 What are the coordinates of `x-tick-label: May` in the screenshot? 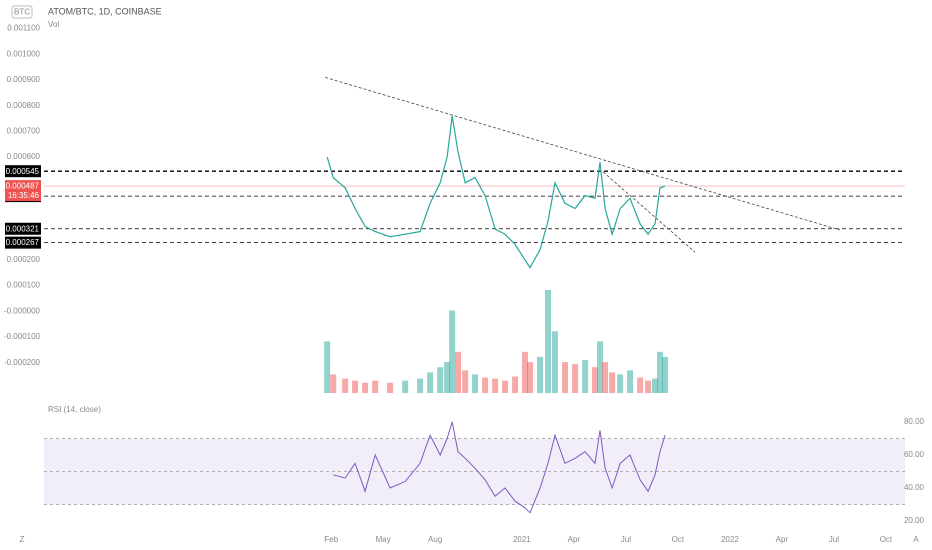 It's located at (383, 539).